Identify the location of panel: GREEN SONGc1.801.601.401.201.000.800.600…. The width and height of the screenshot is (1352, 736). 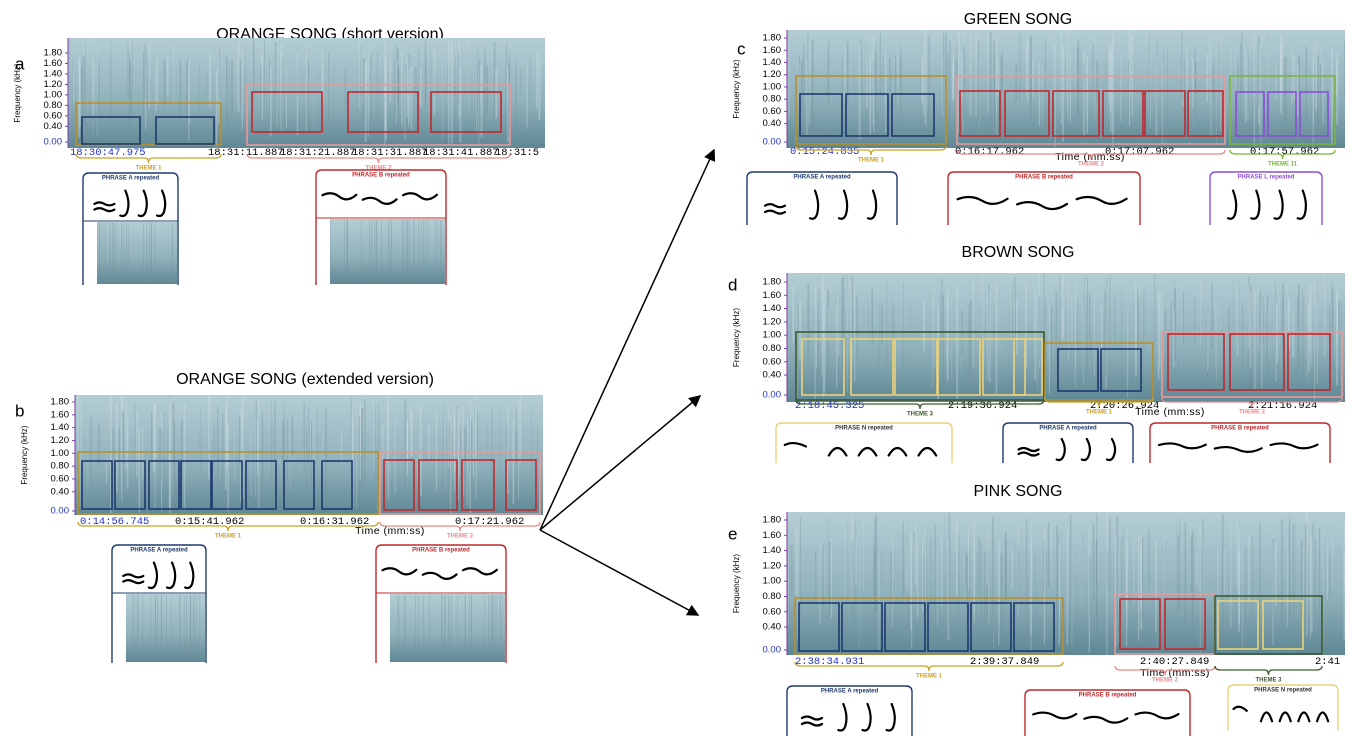
(1038, 118).